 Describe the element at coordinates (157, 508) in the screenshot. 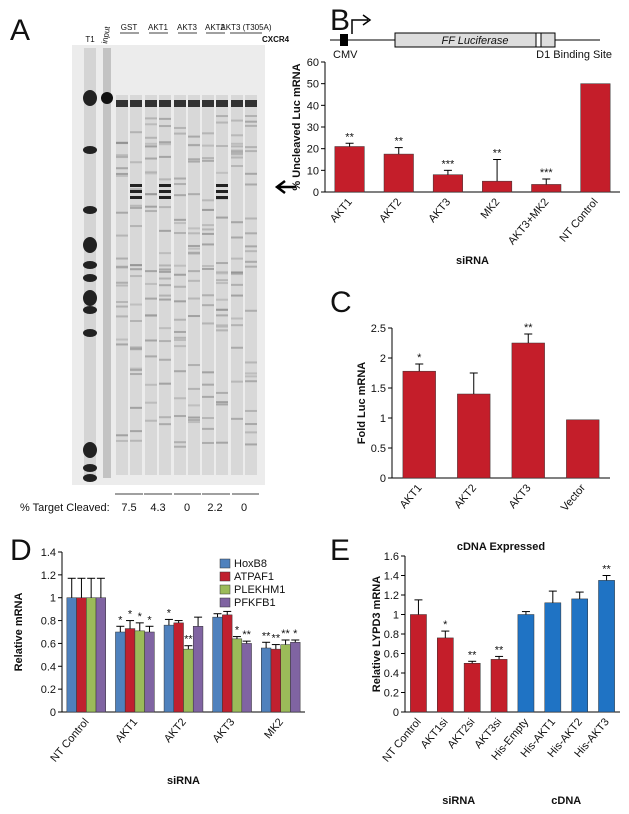

I see `cleaved-value: 4.3` at that location.